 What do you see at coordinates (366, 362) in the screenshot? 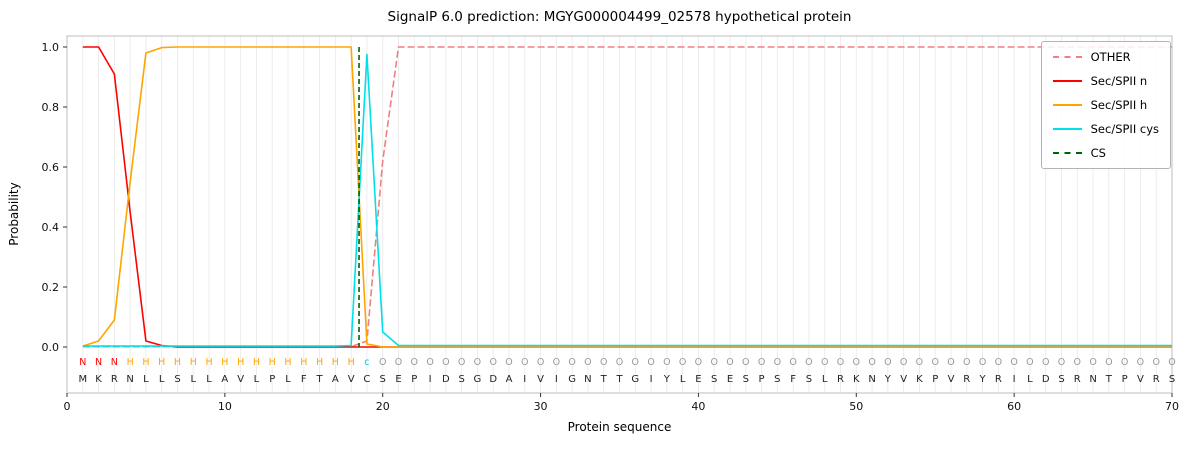
I see `residue-region-label: c` at bounding box center [366, 362].